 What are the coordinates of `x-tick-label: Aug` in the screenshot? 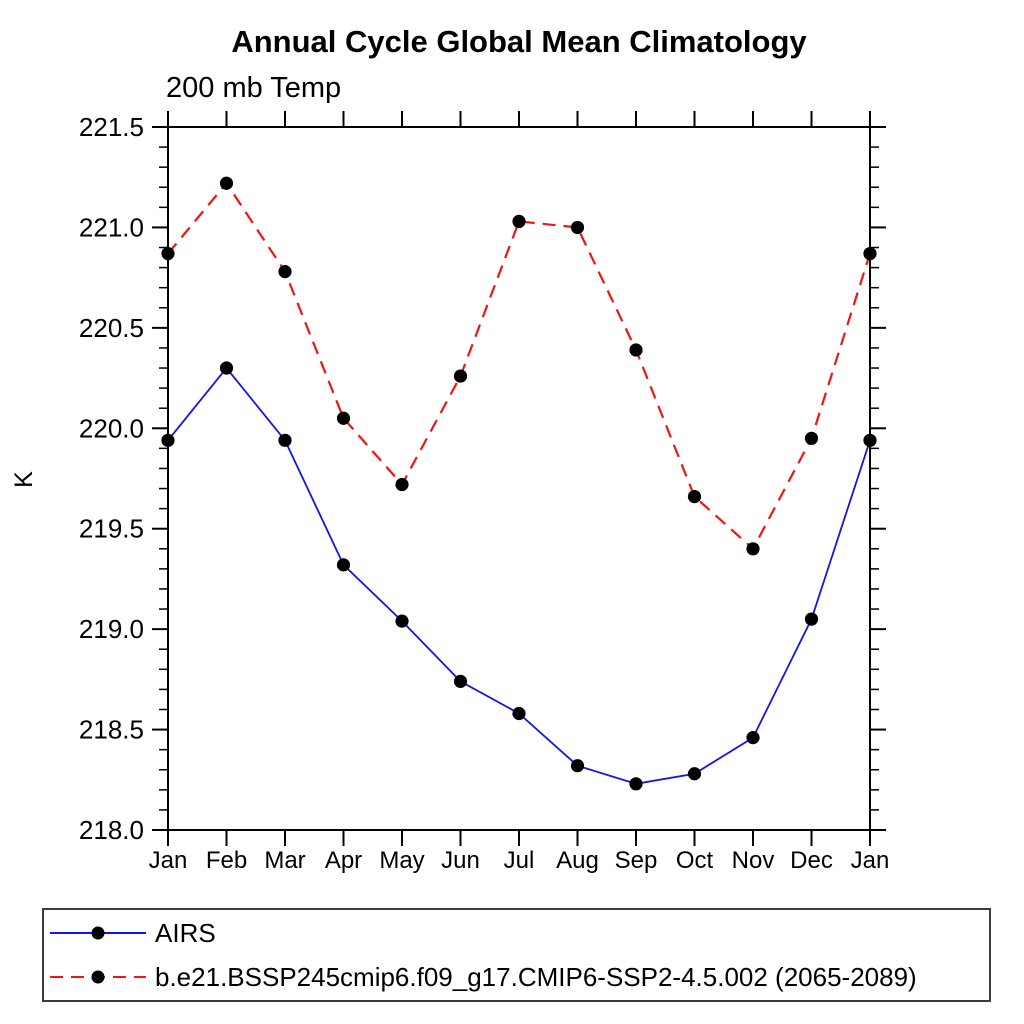 It's located at (577, 860).